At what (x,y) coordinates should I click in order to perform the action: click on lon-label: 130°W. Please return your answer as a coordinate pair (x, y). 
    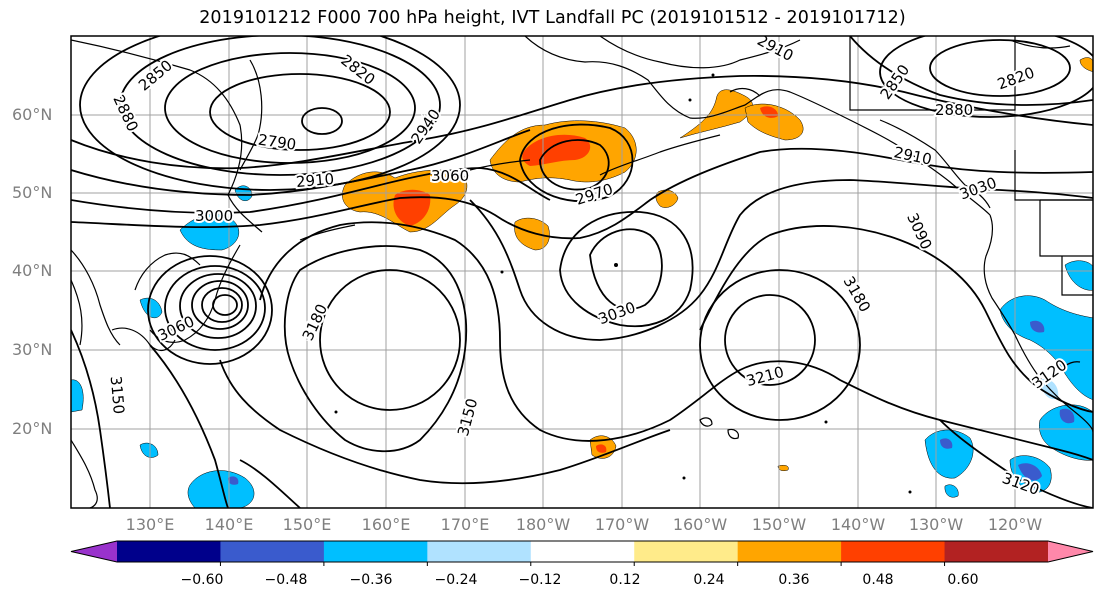
    Looking at the image, I should click on (936, 524).